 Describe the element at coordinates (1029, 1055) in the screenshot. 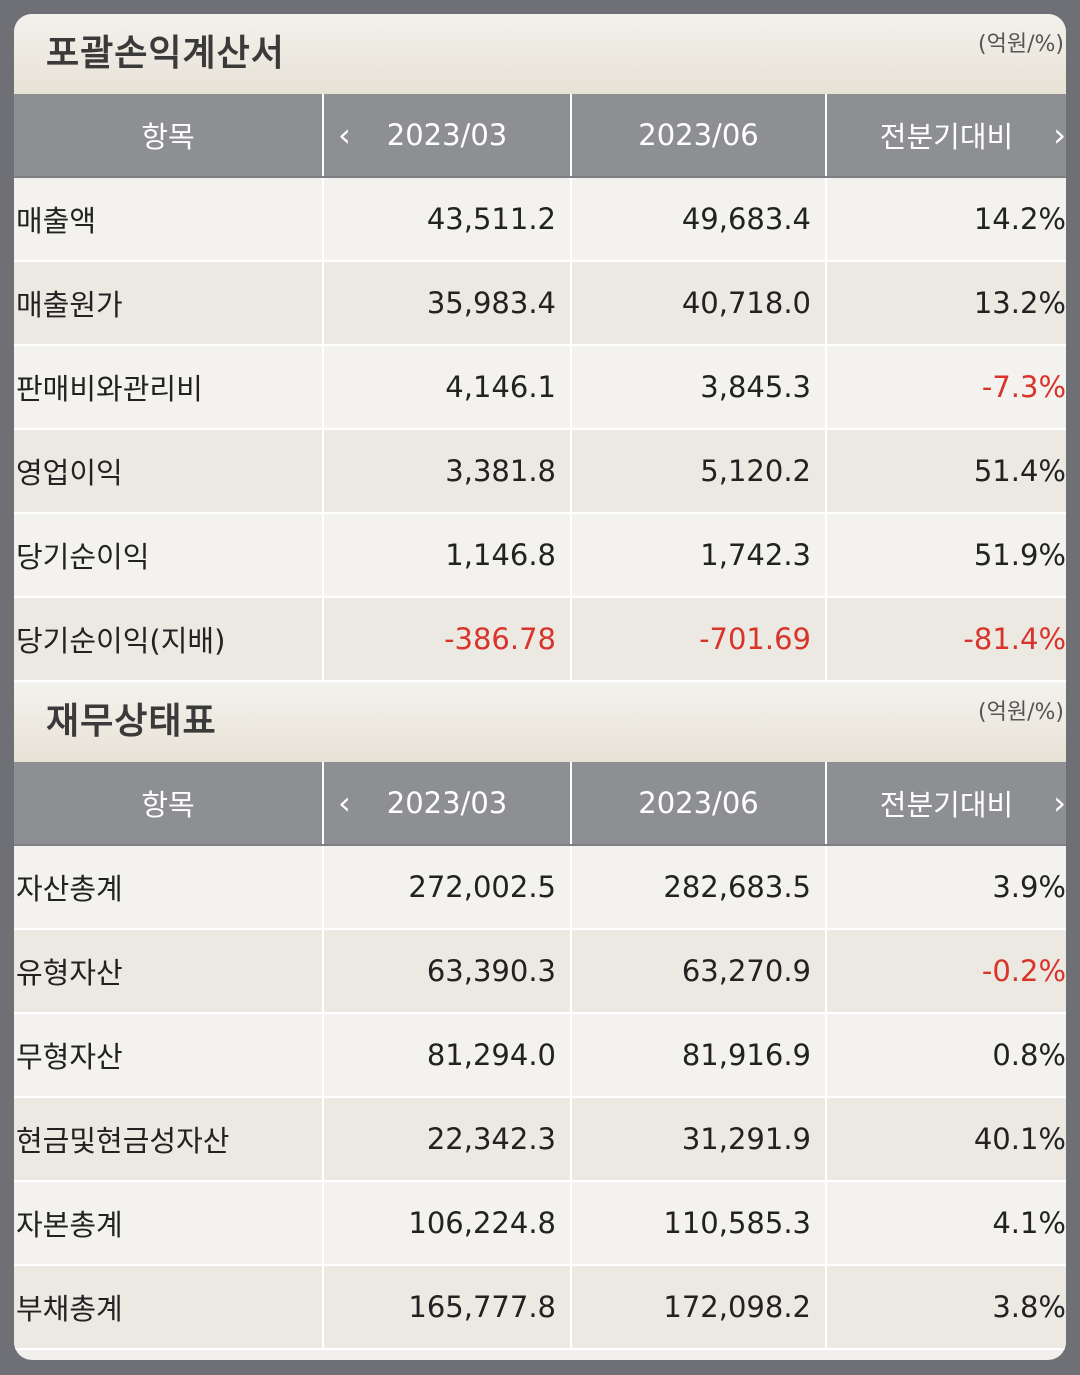

I see `row-change: 0.8%` at that location.